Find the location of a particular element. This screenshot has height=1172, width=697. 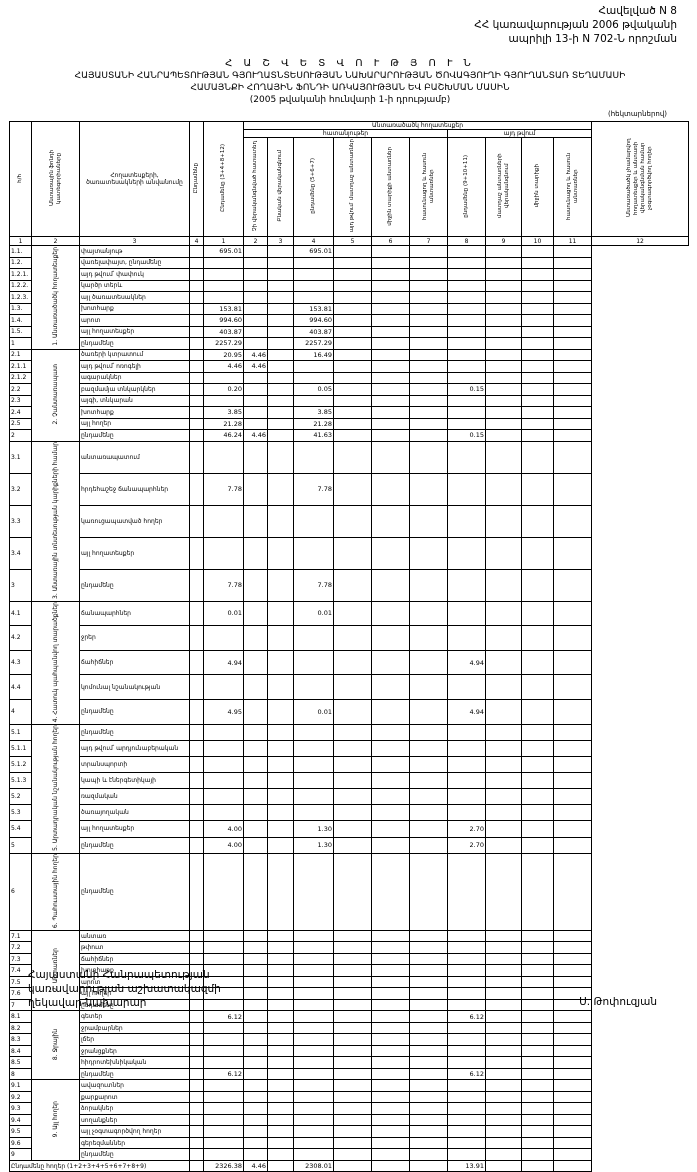

row-code: 4.2 is located at coordinates (20, 638).